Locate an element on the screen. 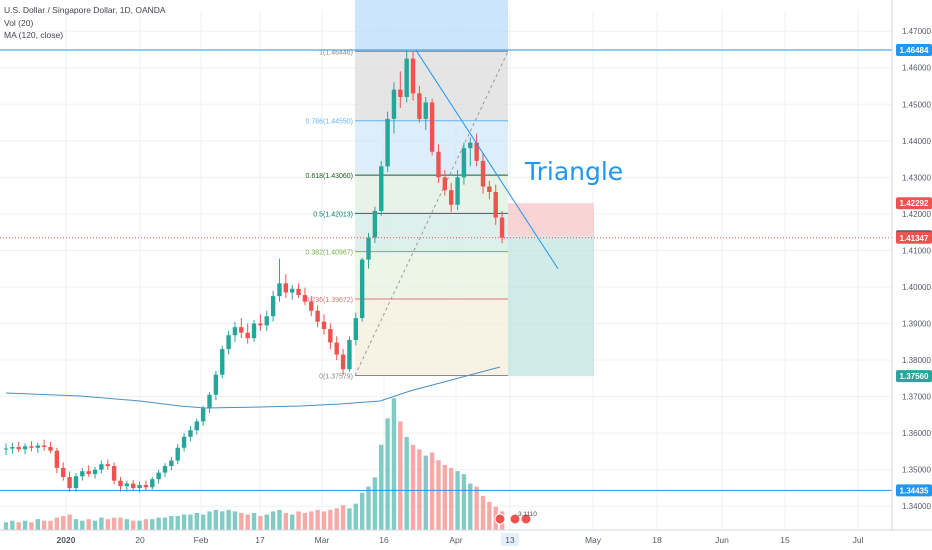 The height and width of the screenshot is (550, 932). price-tick-label: 1.36000 is located at coordinates (916, 433).